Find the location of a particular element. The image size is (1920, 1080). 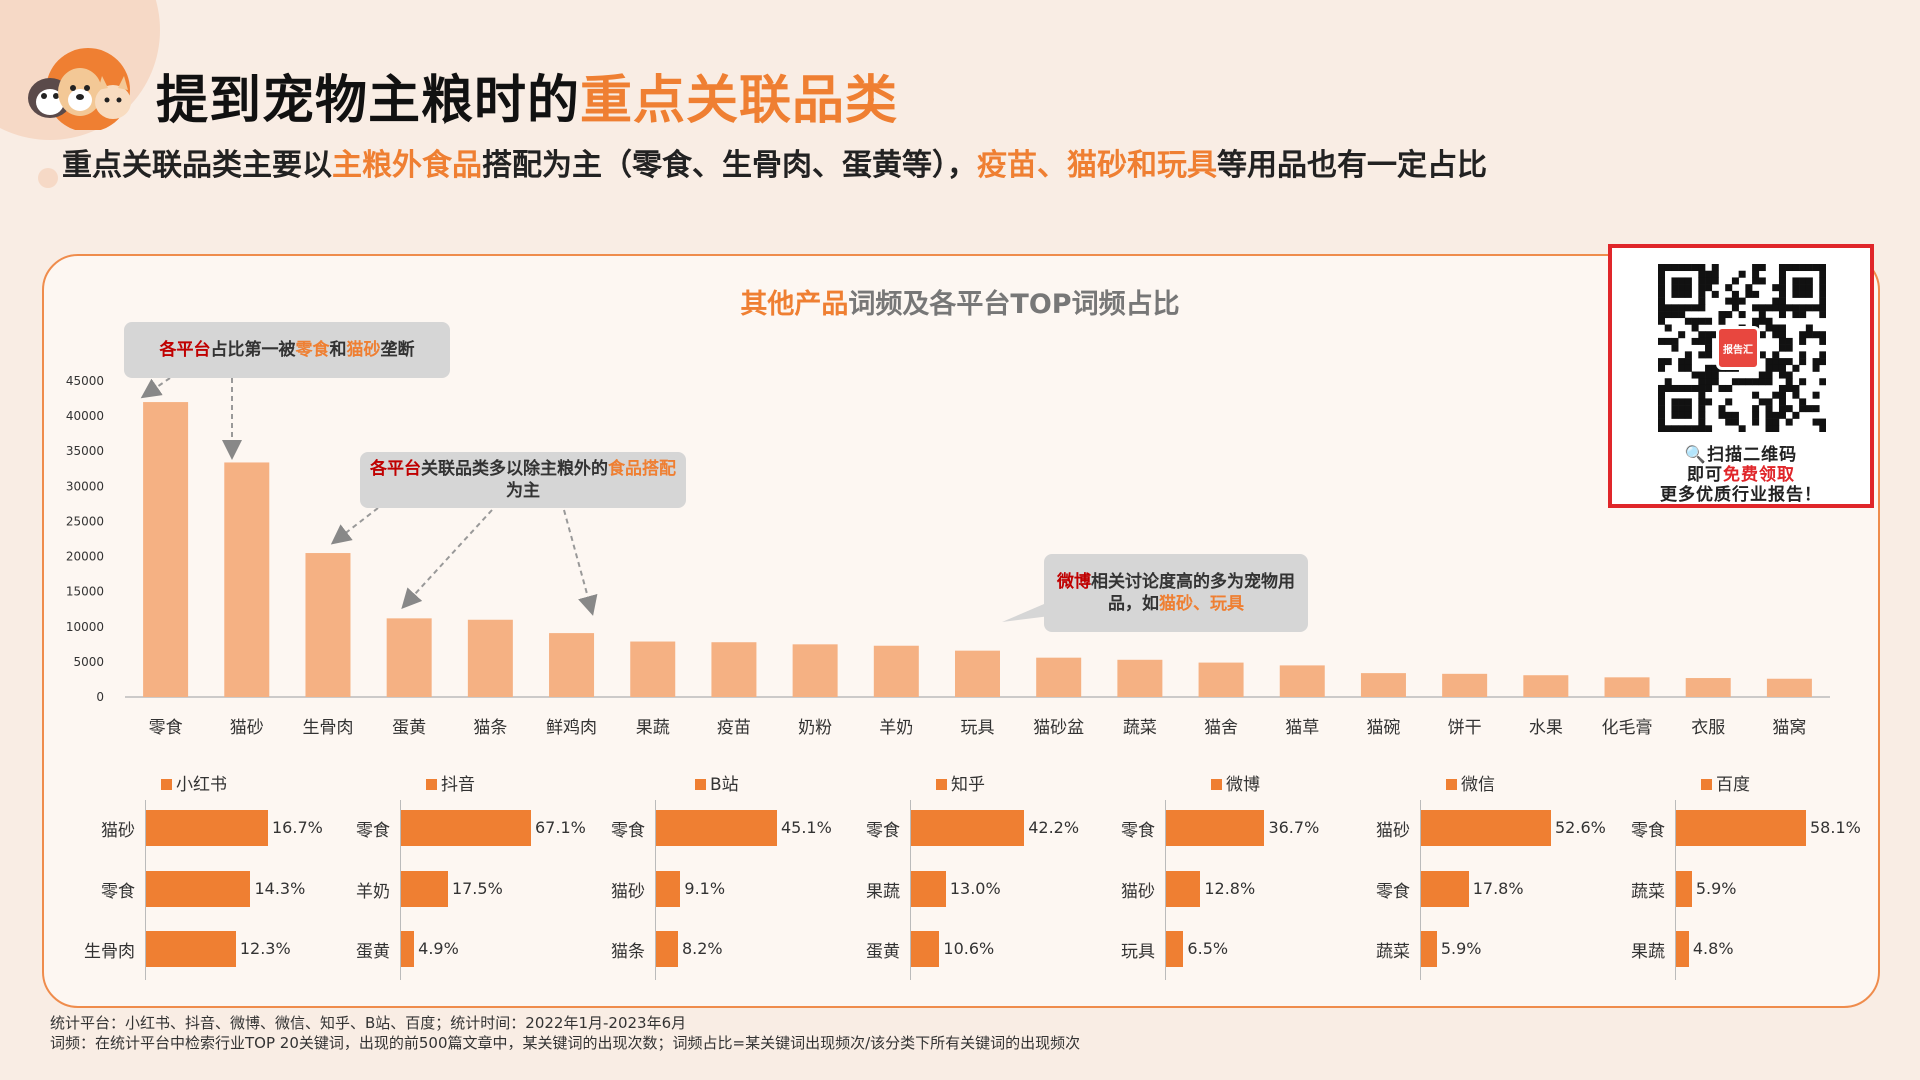

panel-row: 零食 17.8% is located at coordinates (1437, 889).